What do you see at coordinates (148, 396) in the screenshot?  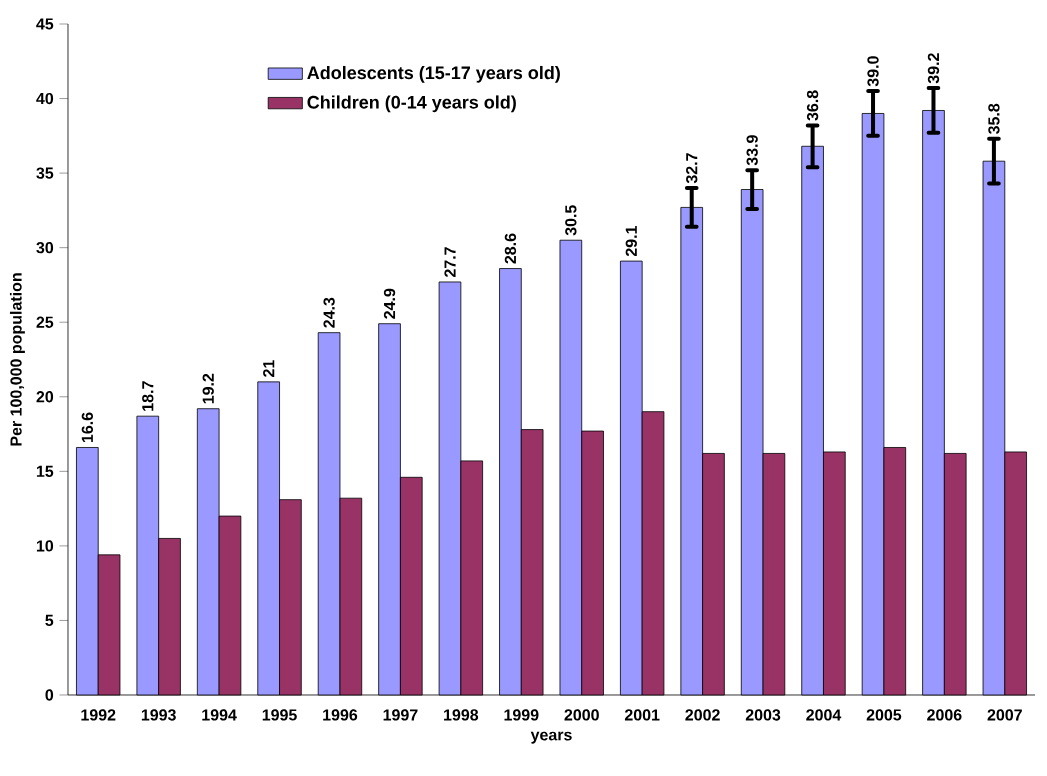 I see `data-label: 18.7` at bounding box center [148, 396].